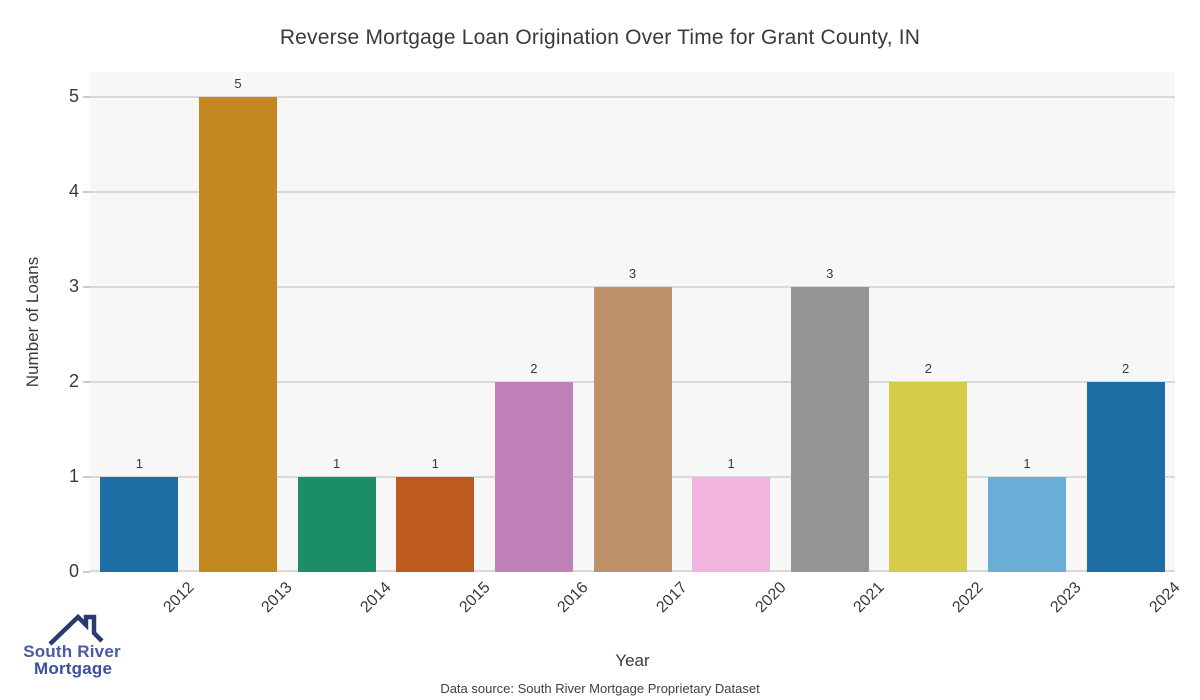 Image resolution: width=1200 pixels, height=700 pixels. Describe the element at coordinates (829, 429) in the screenshot. I see `bar-2021` at that location.